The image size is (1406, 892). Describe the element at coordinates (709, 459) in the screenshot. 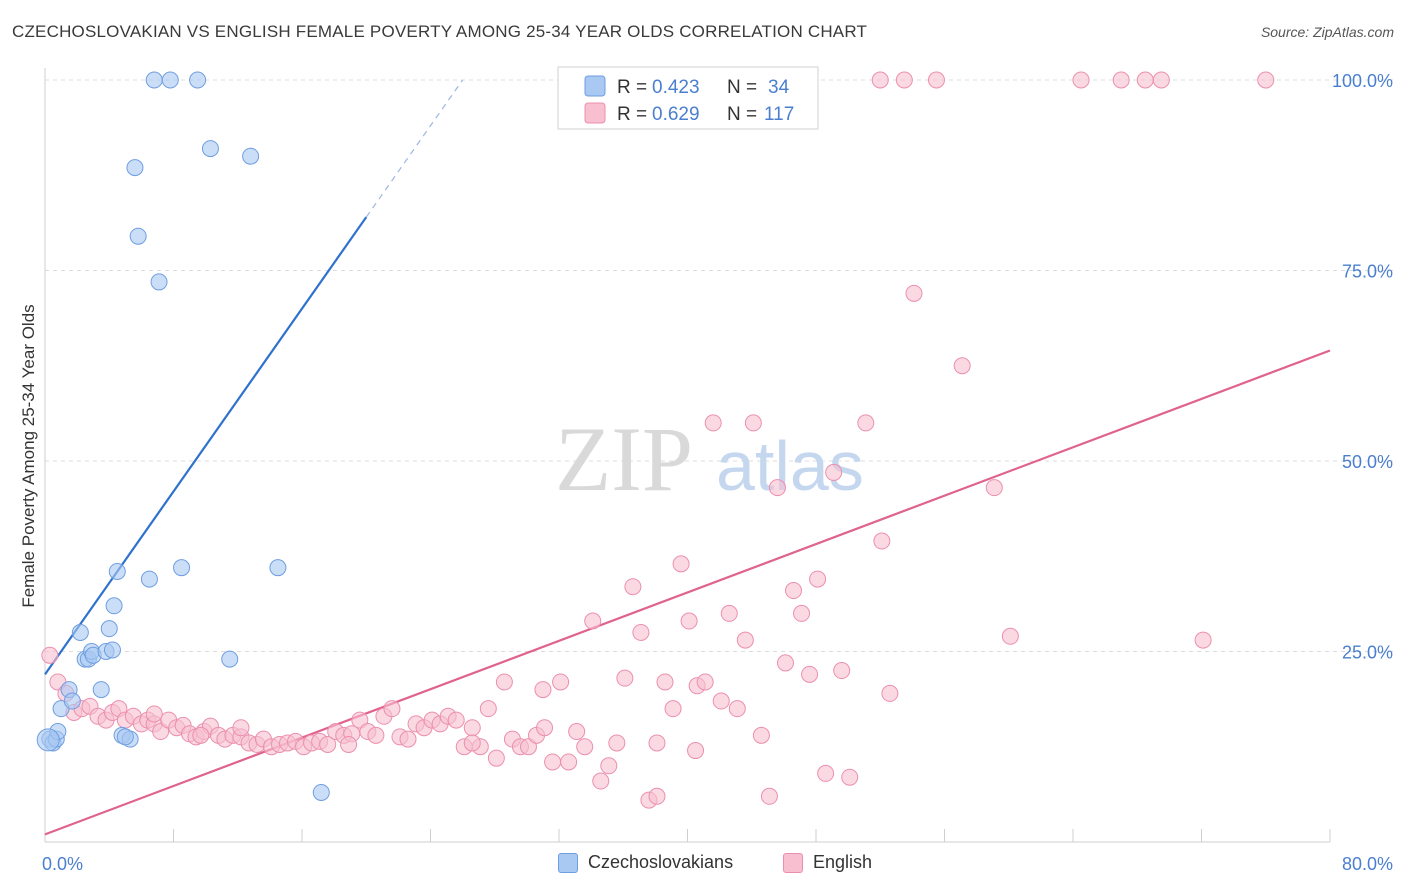

I see `zipatlas-watermark: ZIP atlas` at that location.